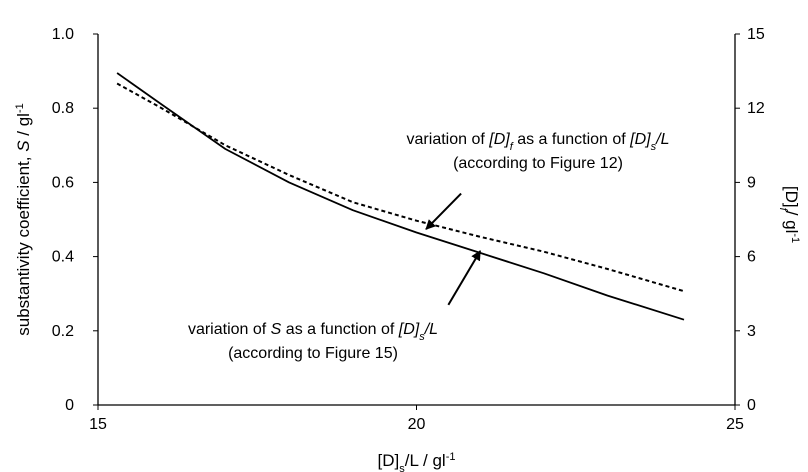  What do you see at coordinates (756, 34) in the screenshot?
I see `y-right-tick-label: 15` at bounding box center [756, 34].